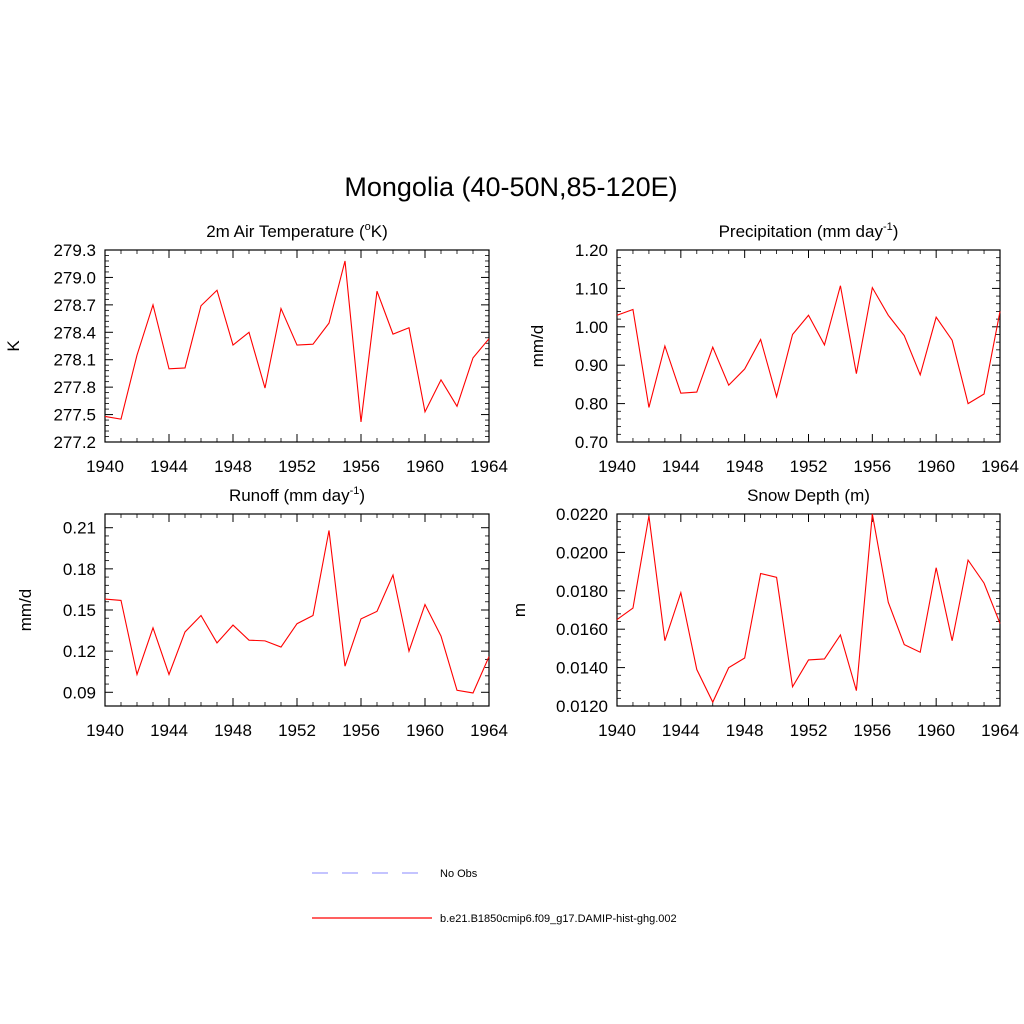  I want to click on figure-title: Mongolia (40-50N,85-120E), so click(510, 187).